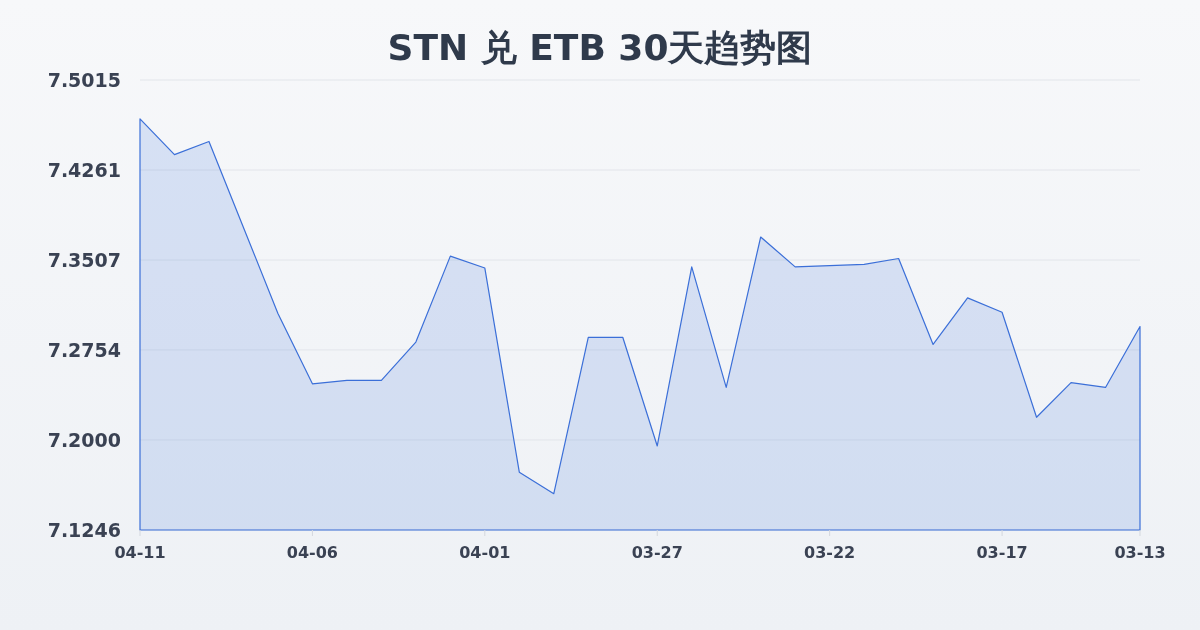 This screenshot has width=1200, height=630. I want to click on x-tick-label: 04-11, so click(140, 552).